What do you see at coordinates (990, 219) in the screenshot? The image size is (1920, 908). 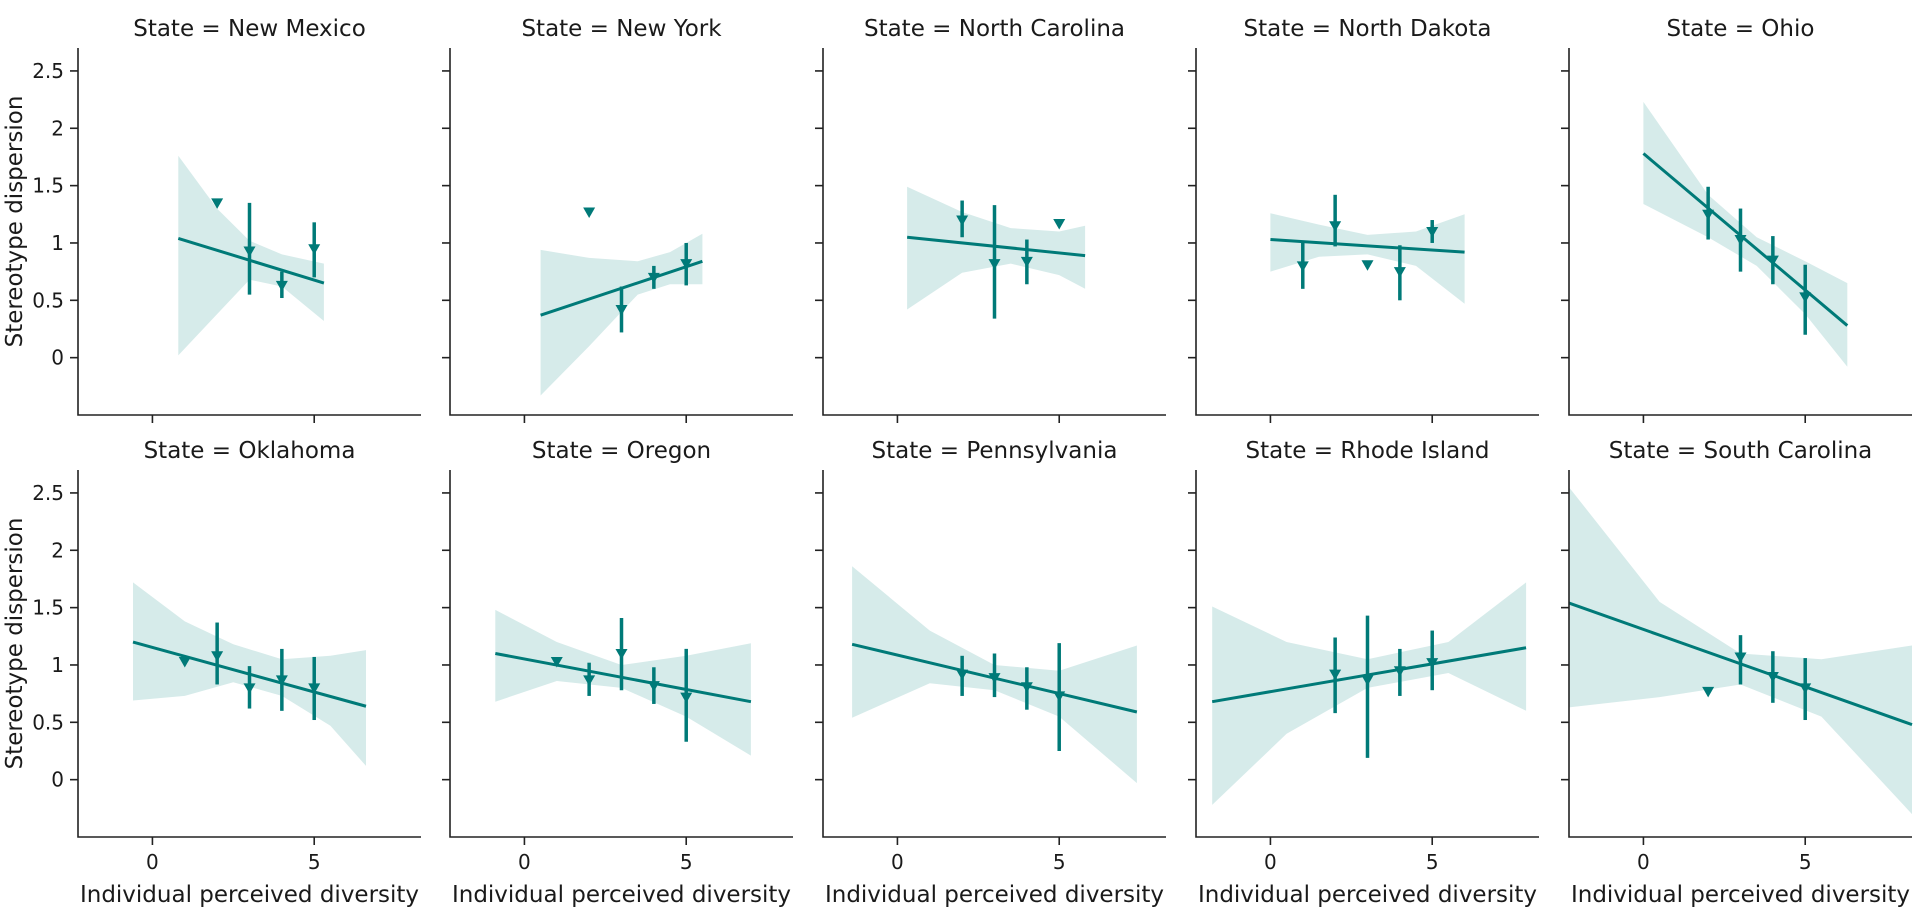 I see `facet-panel-2: State = North Carolina` at bounding box center [990, 219].